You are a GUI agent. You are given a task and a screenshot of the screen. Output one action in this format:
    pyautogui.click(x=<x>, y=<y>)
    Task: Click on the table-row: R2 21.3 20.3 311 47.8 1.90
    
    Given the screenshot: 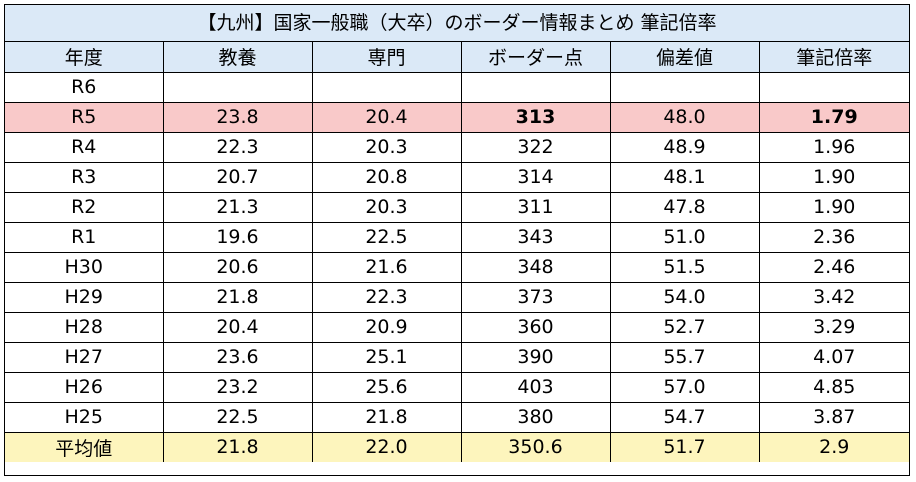 What is the action you would take?
    pyautogui.click(x=457, y=207)
    